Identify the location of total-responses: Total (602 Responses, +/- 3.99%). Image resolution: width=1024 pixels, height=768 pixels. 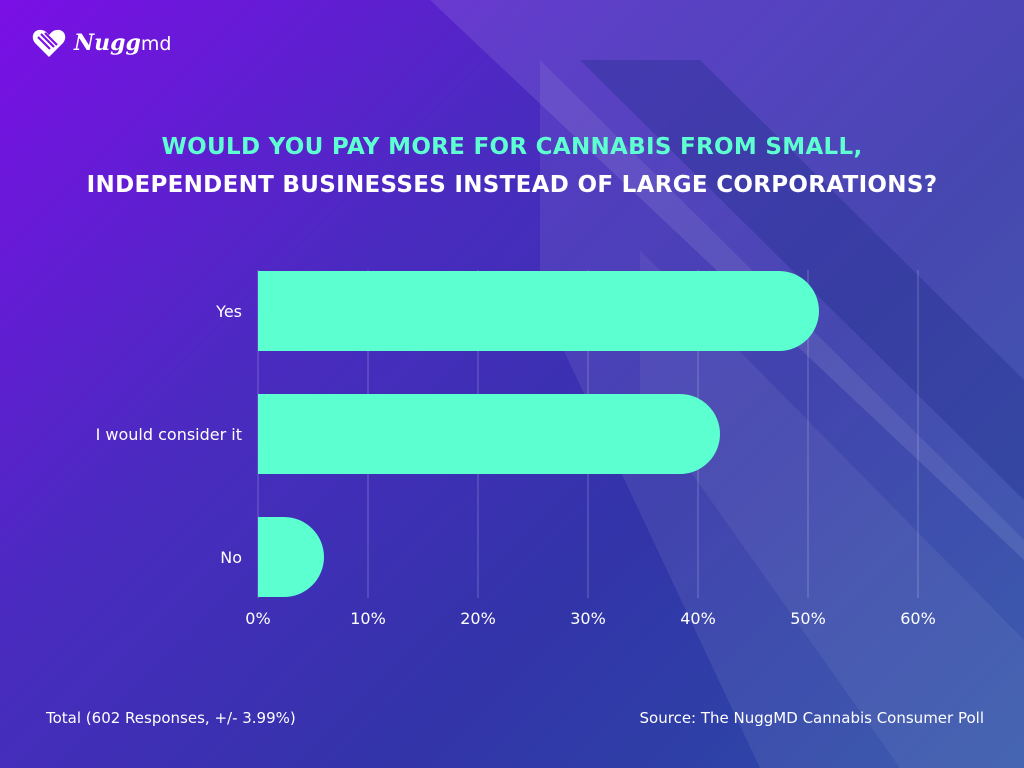
(171, 718).